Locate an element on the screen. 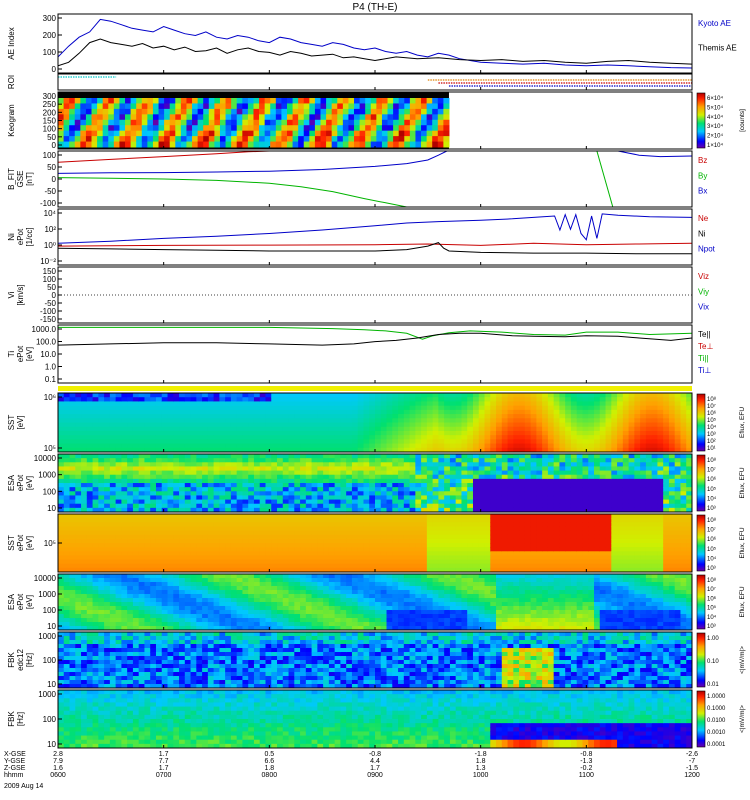 This screenshot has height=800, width=750. series-line-ti is located at coordinates (375, 333).